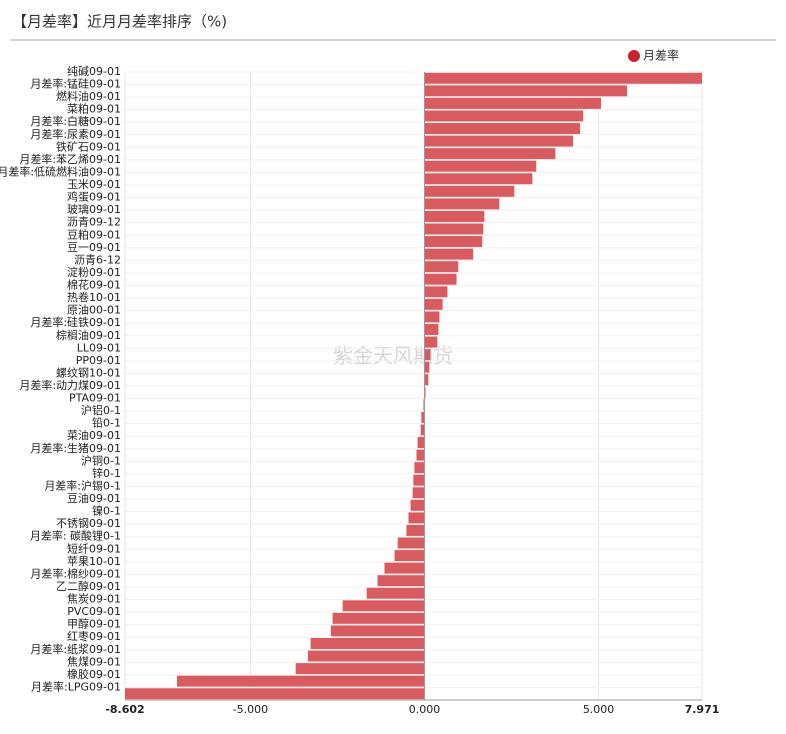 The width and height of the screenshot is (786, 734). What do you see at coordinates (94, 561) in the screenshot?
I see `y-tick-label: 苹果10-01` at bounding box center [94, 561].